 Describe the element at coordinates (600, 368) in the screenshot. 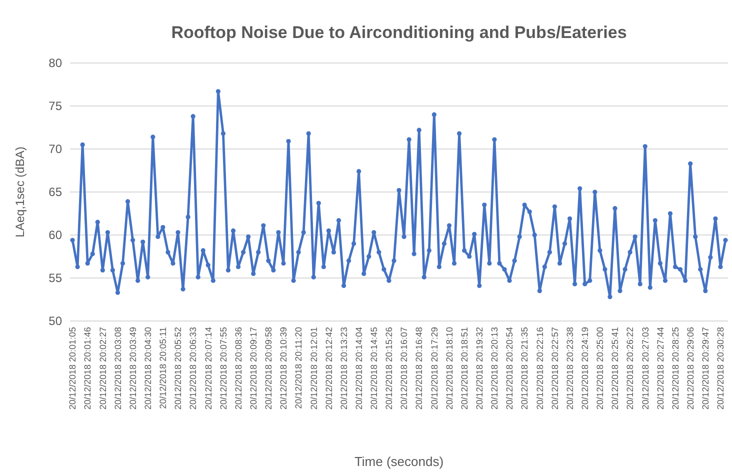

I see `x-tick-label: 20/12/2018 20:25:00` at that location.